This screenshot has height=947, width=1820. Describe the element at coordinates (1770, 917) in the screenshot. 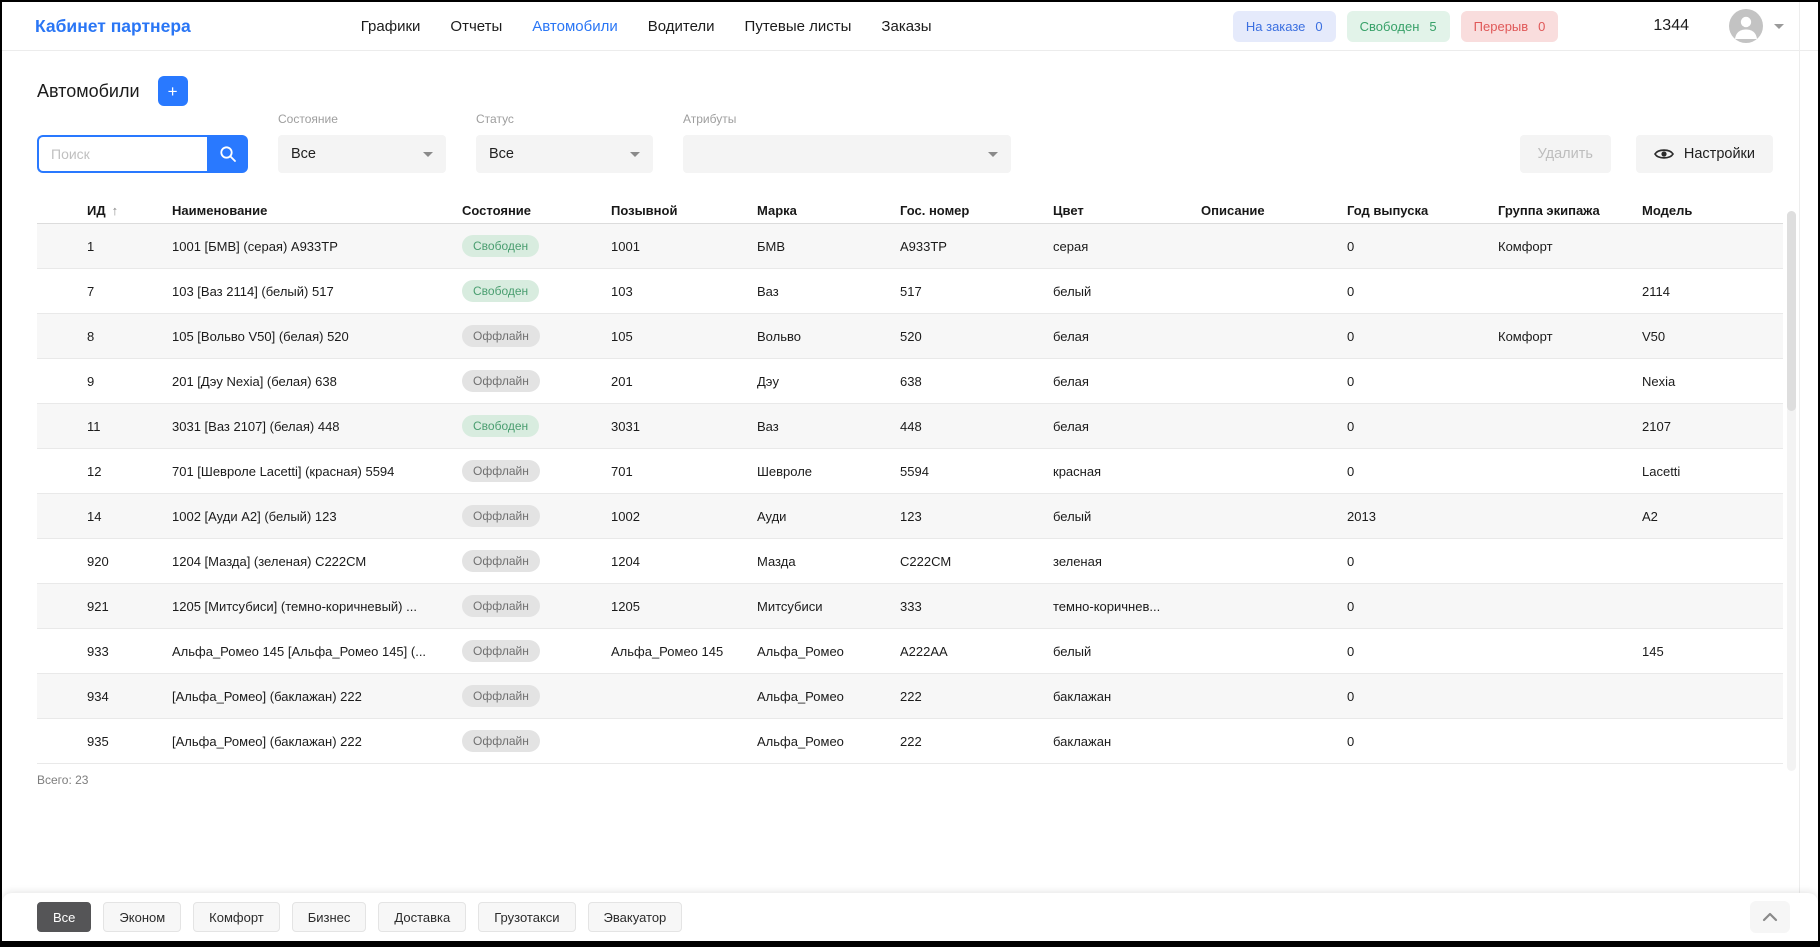

I see `collapse-button` at that location.